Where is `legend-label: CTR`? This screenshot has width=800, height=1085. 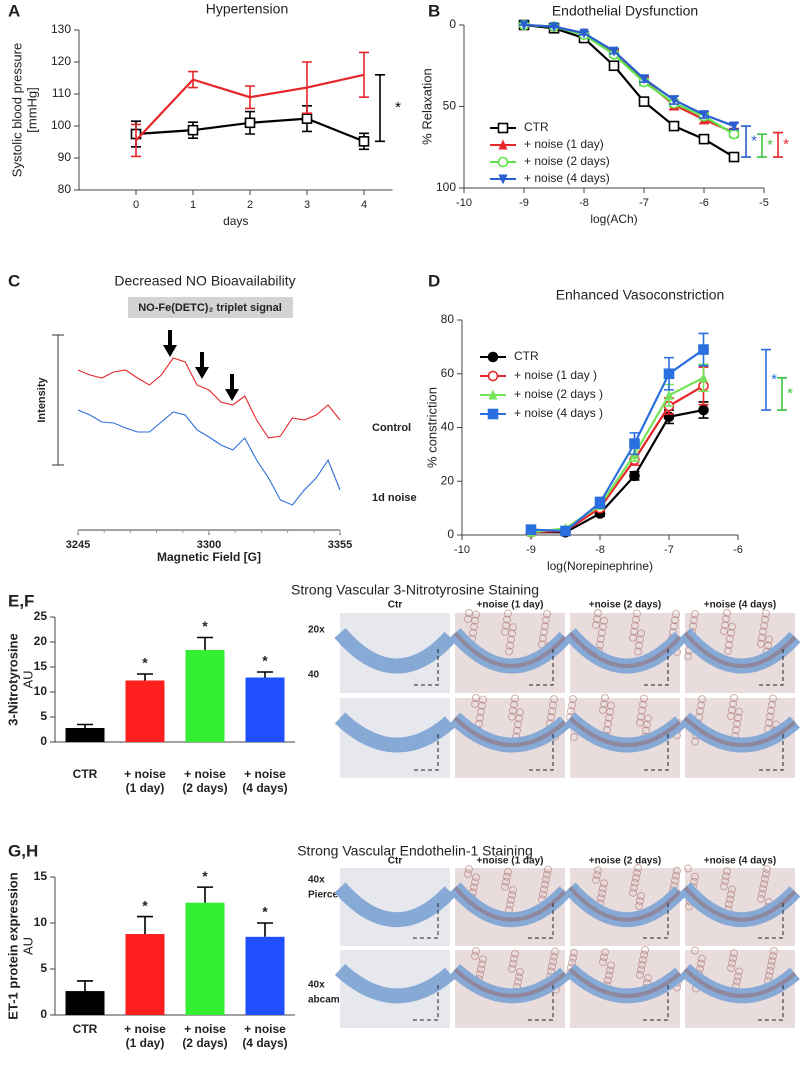 legend-label: CTR is located at coordinates (536, 127).